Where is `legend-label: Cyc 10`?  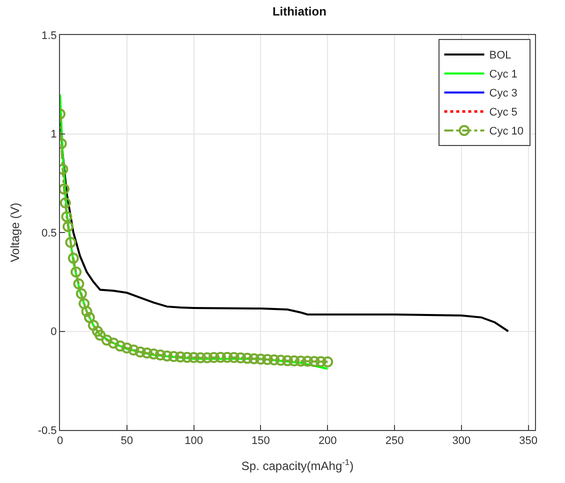 legend-label: Cyc 10 is located at coordinates (506, 132).